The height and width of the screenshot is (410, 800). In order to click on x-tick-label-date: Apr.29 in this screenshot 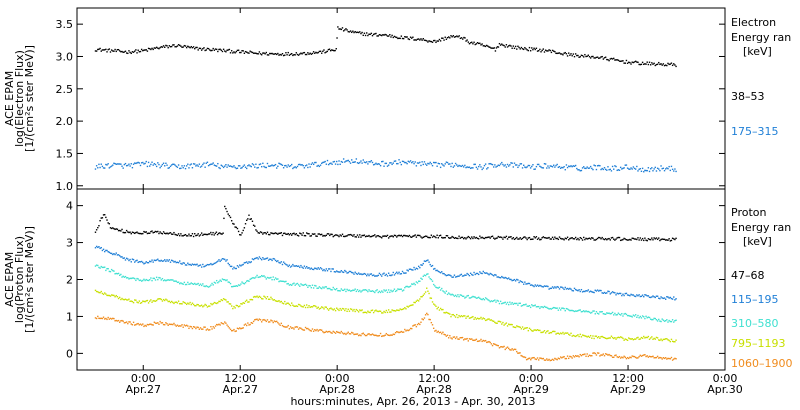, I will do `click(531, 389)`.